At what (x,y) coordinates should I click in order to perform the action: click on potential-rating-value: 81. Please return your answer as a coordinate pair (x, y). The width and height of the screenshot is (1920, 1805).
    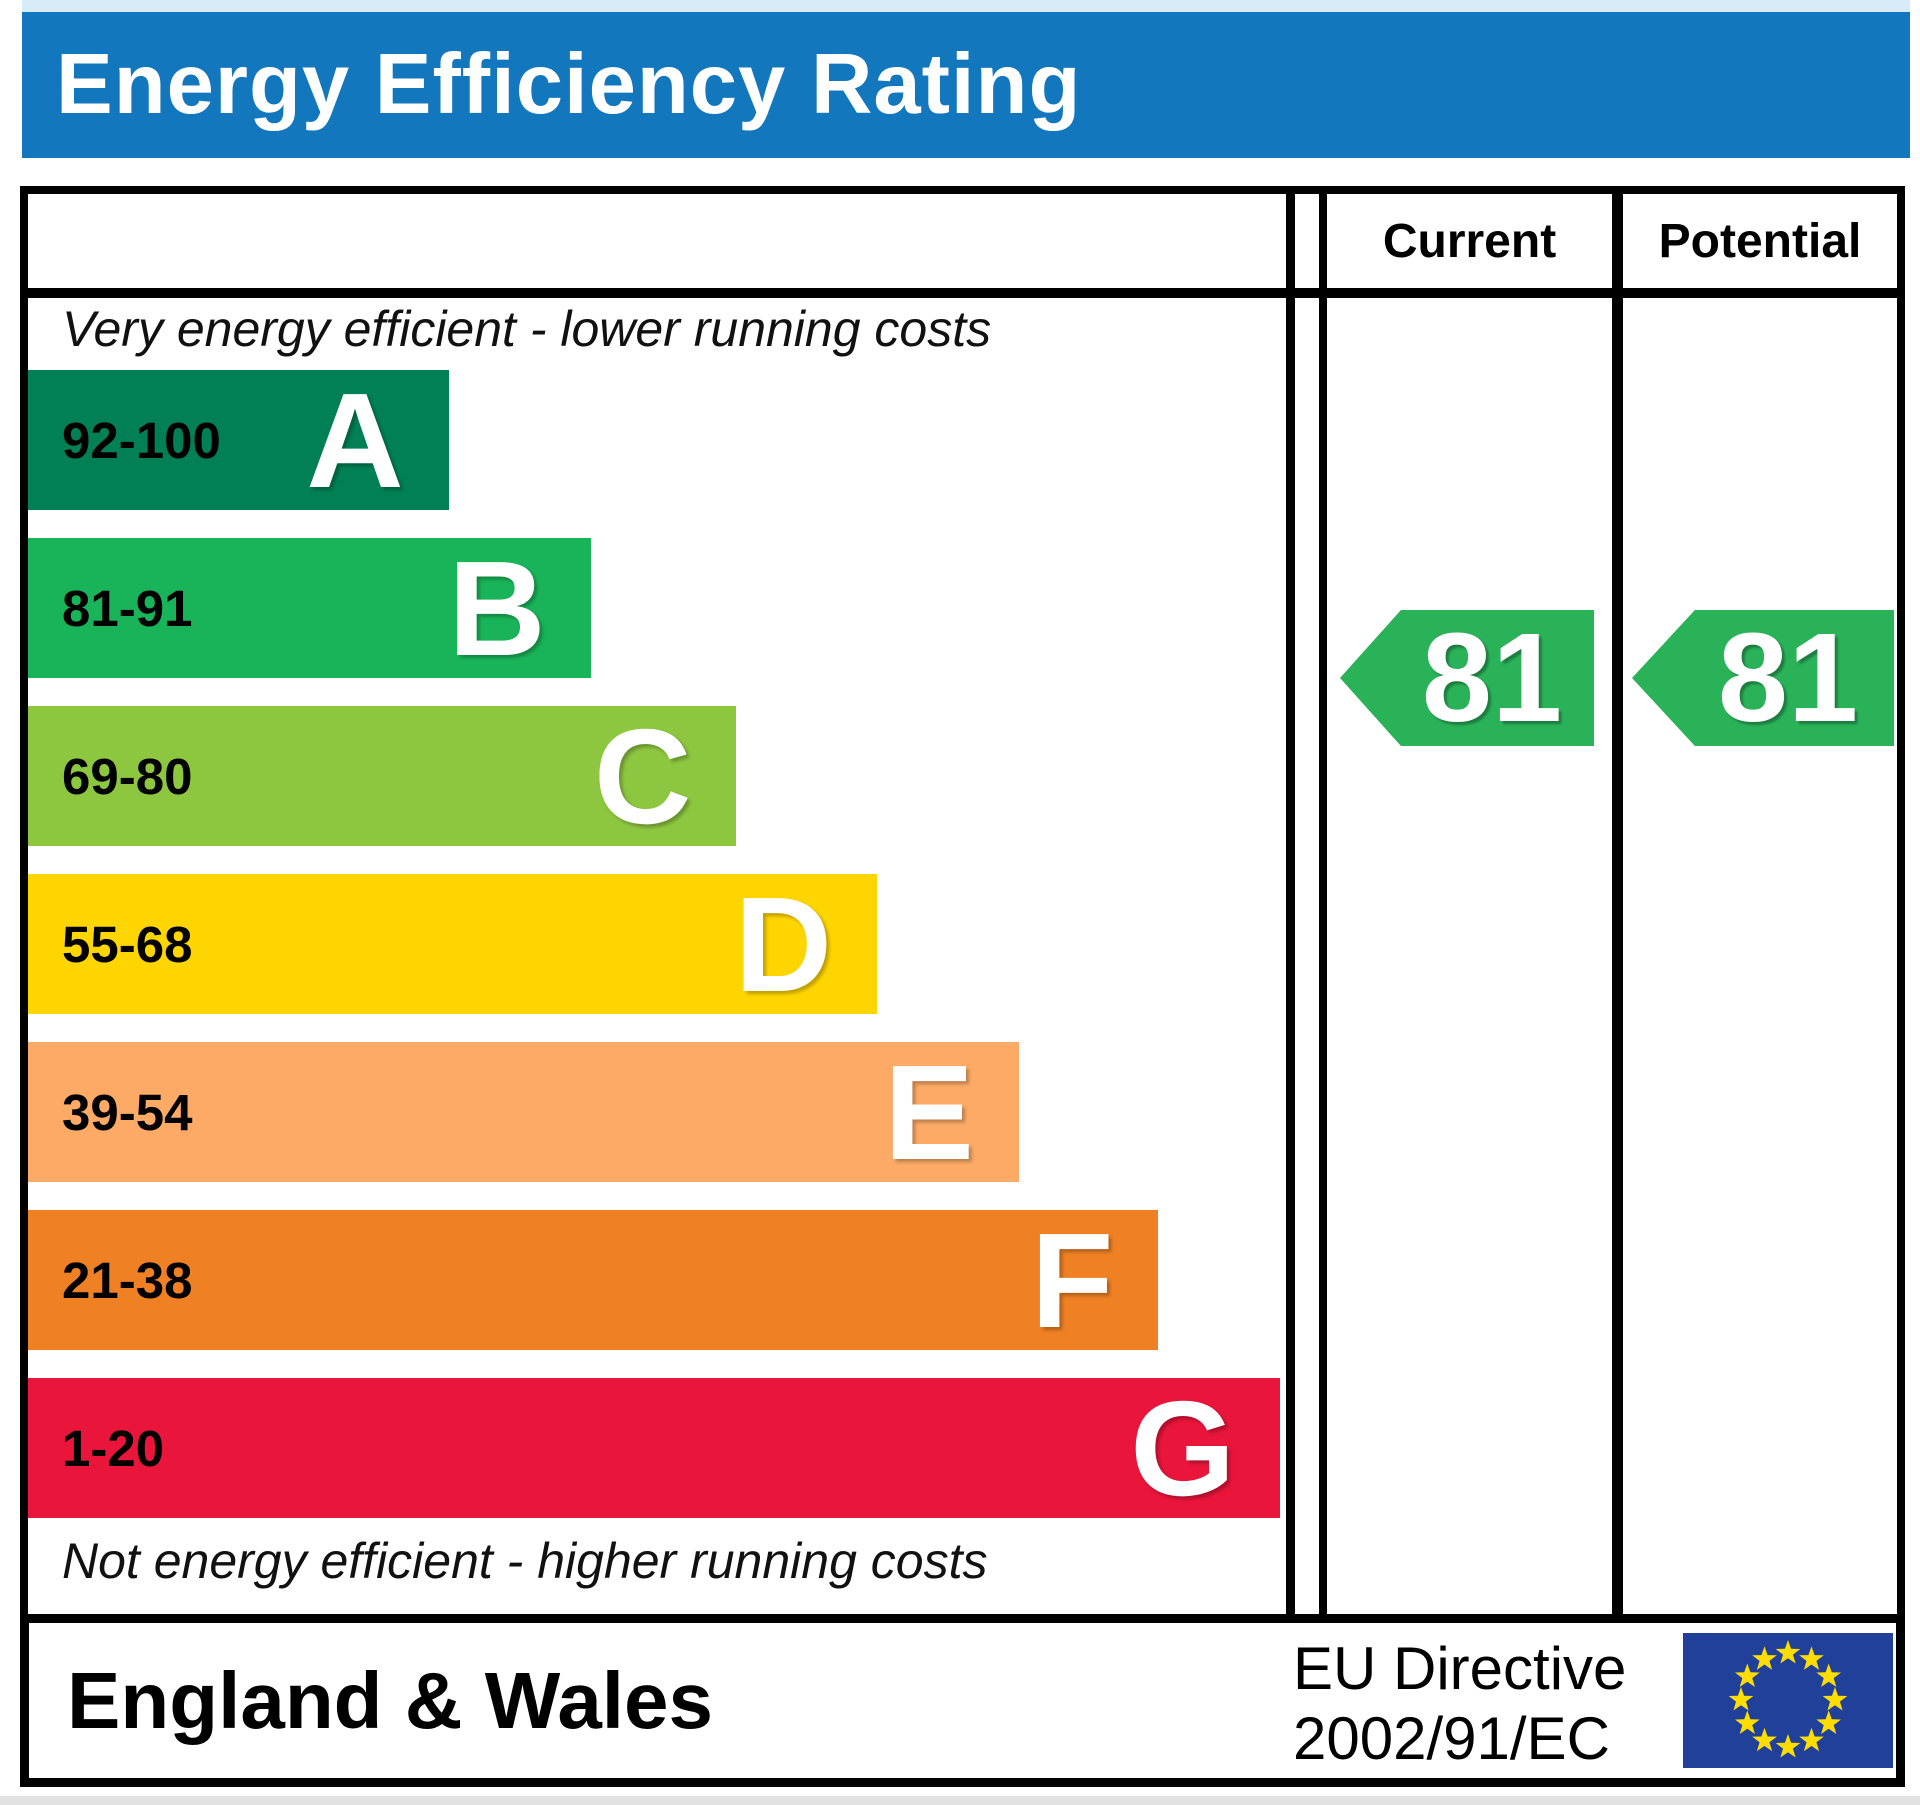
    Looking at the image, I should click on (1788, 677).